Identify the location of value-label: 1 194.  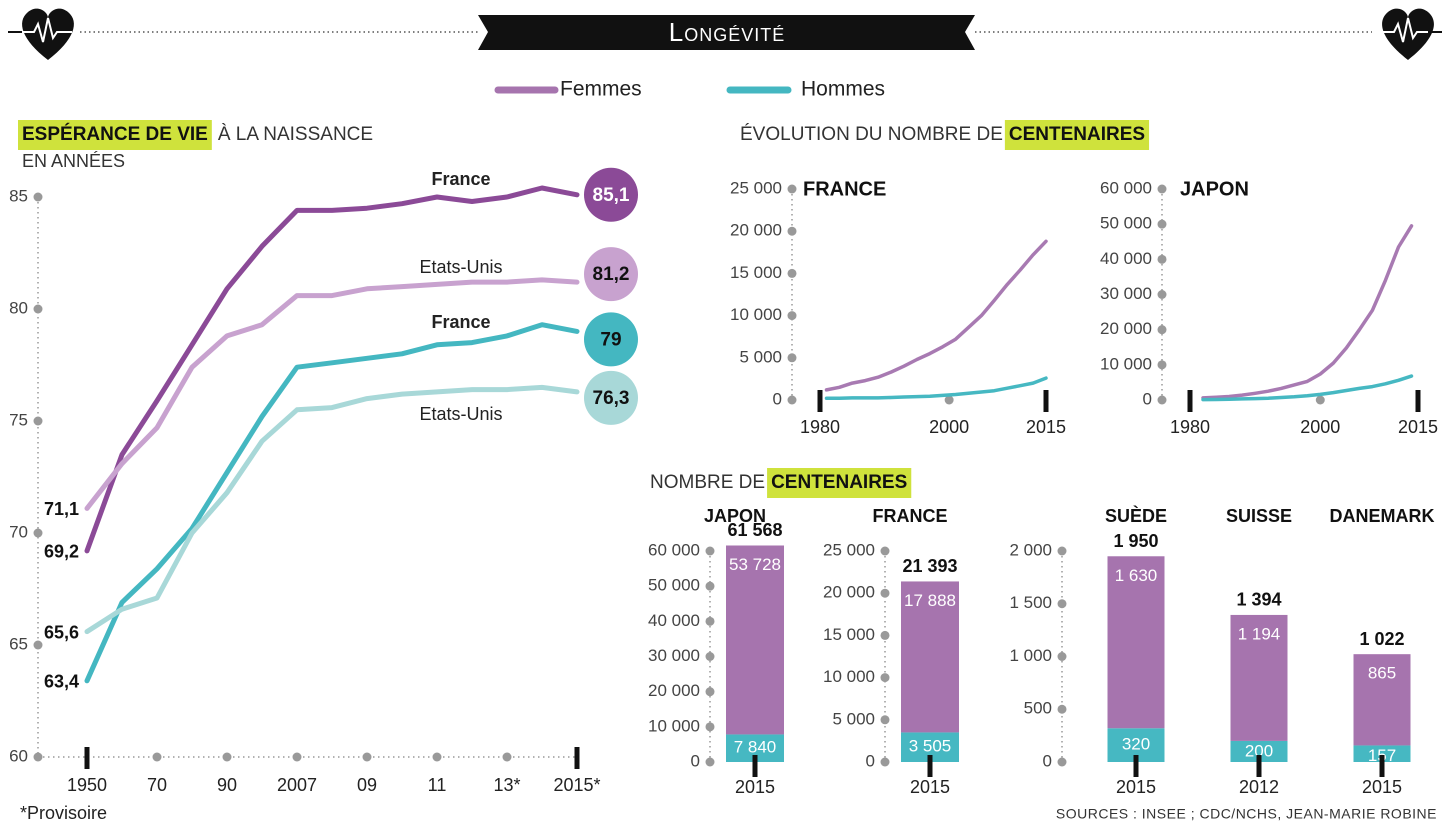
(1259, 633).